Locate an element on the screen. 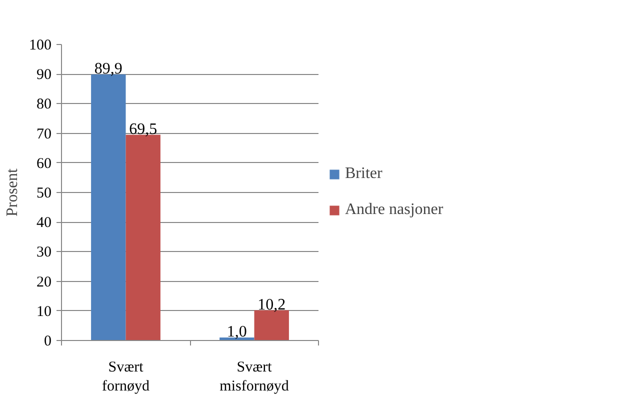  y-tick-label: 30 is located at coordinates (44, 252).